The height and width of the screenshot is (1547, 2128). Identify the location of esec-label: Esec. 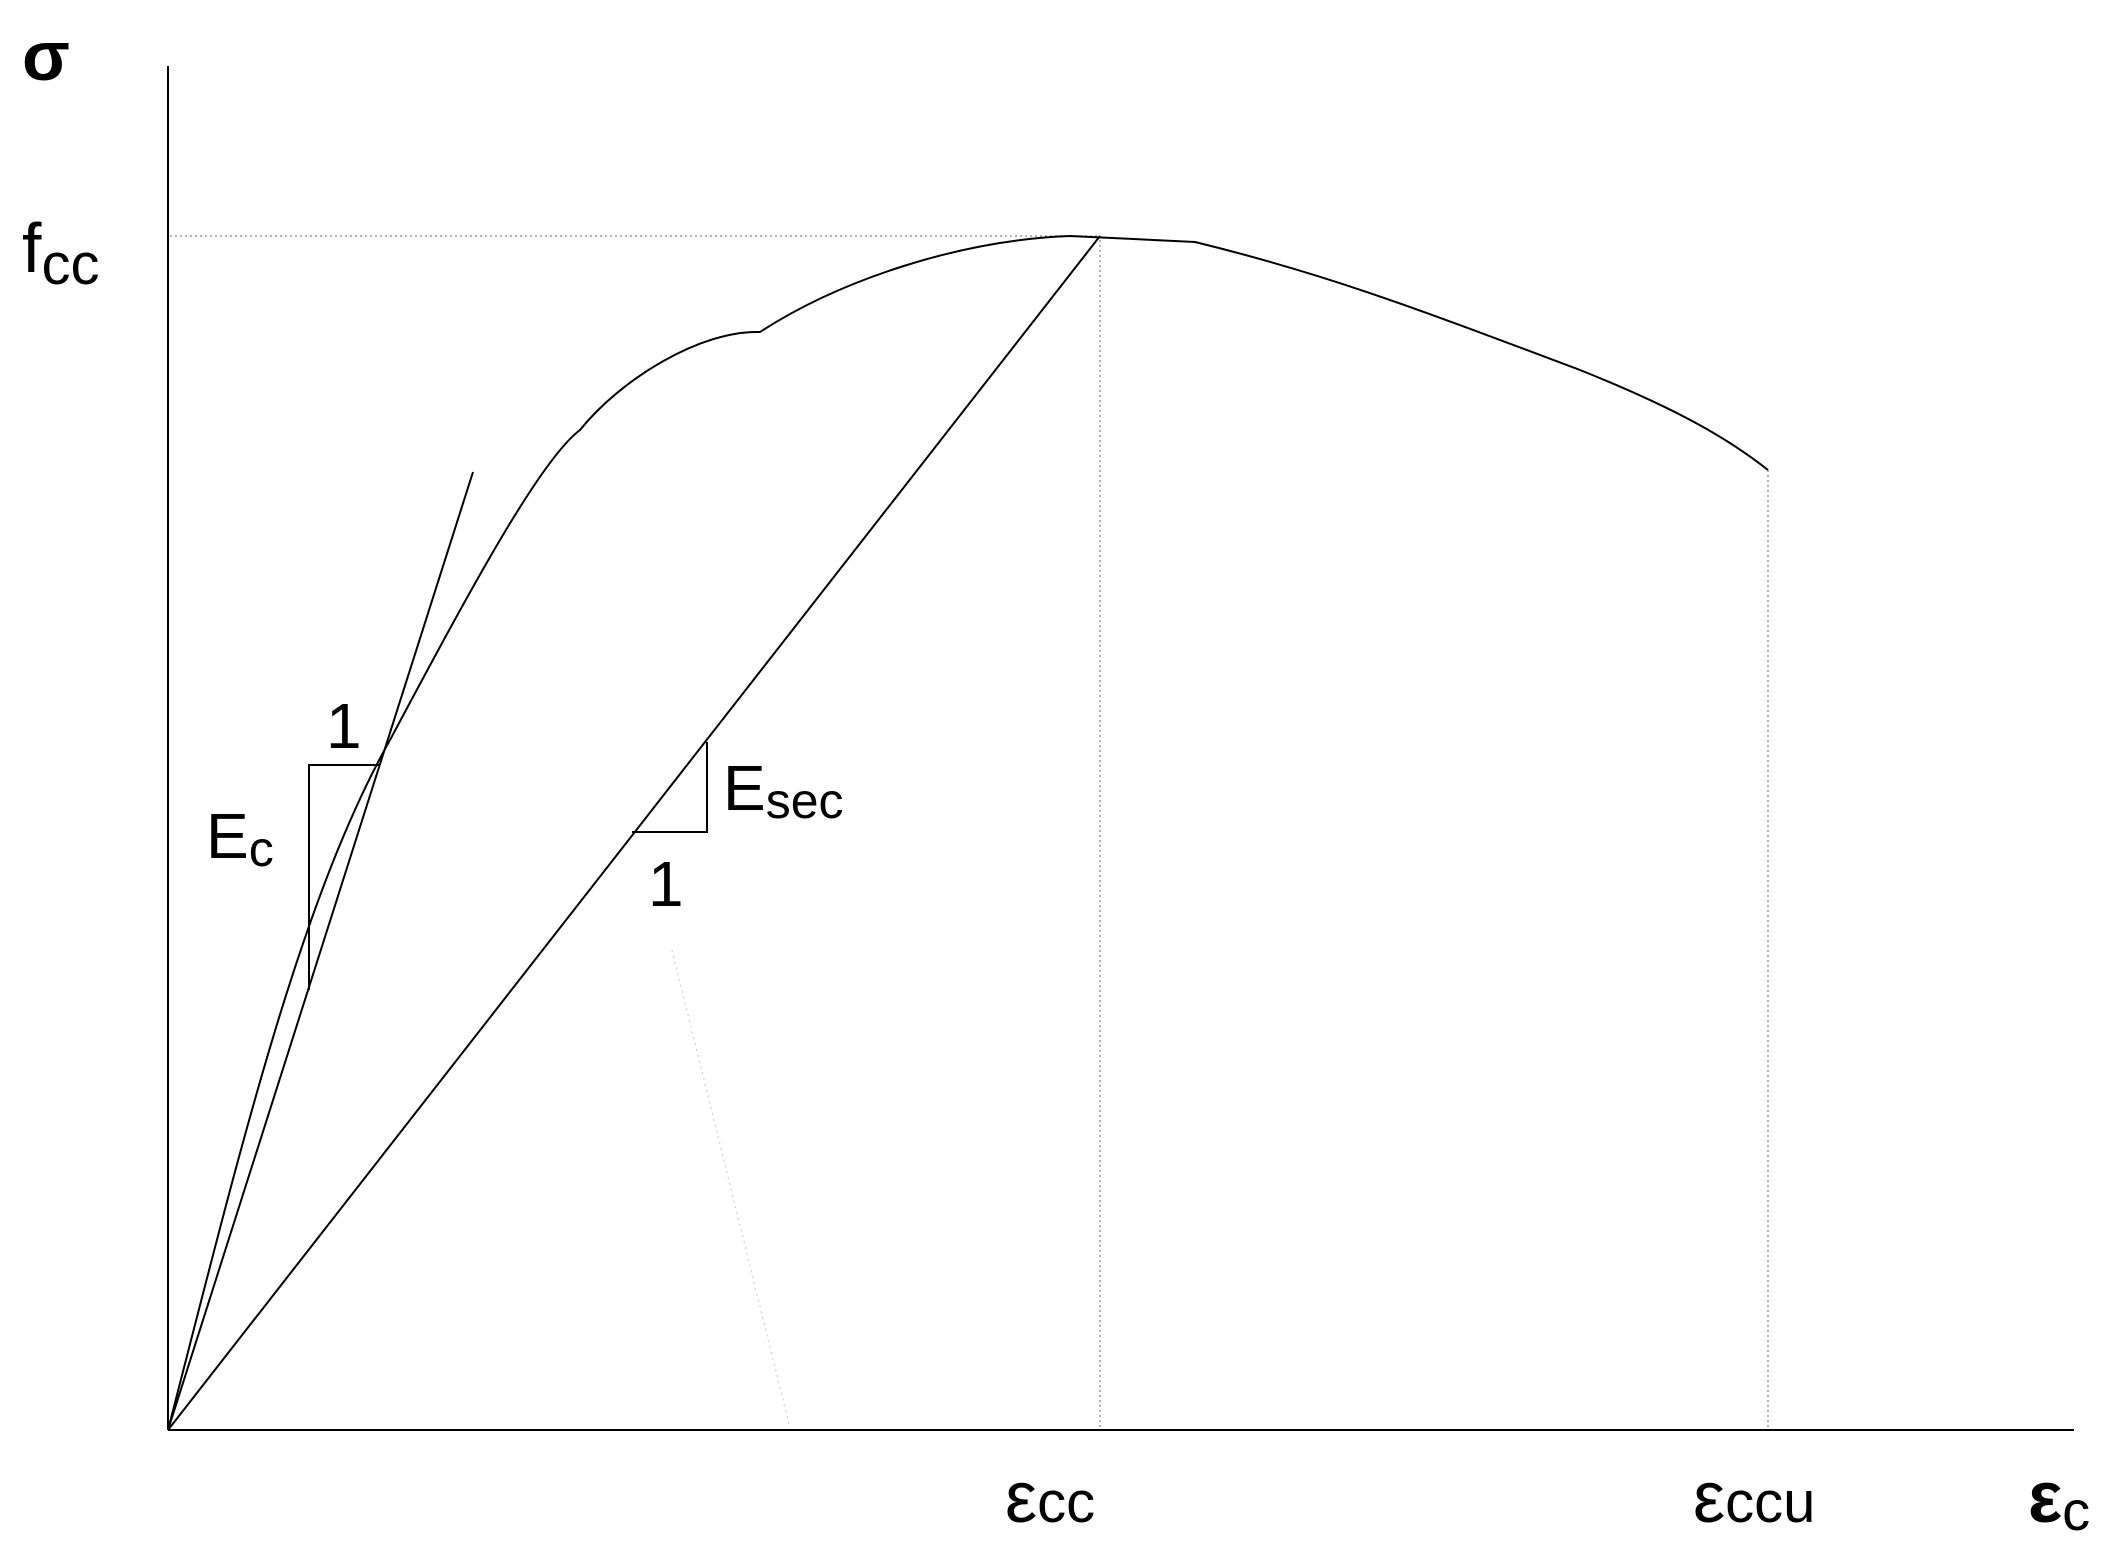
(783, 790).